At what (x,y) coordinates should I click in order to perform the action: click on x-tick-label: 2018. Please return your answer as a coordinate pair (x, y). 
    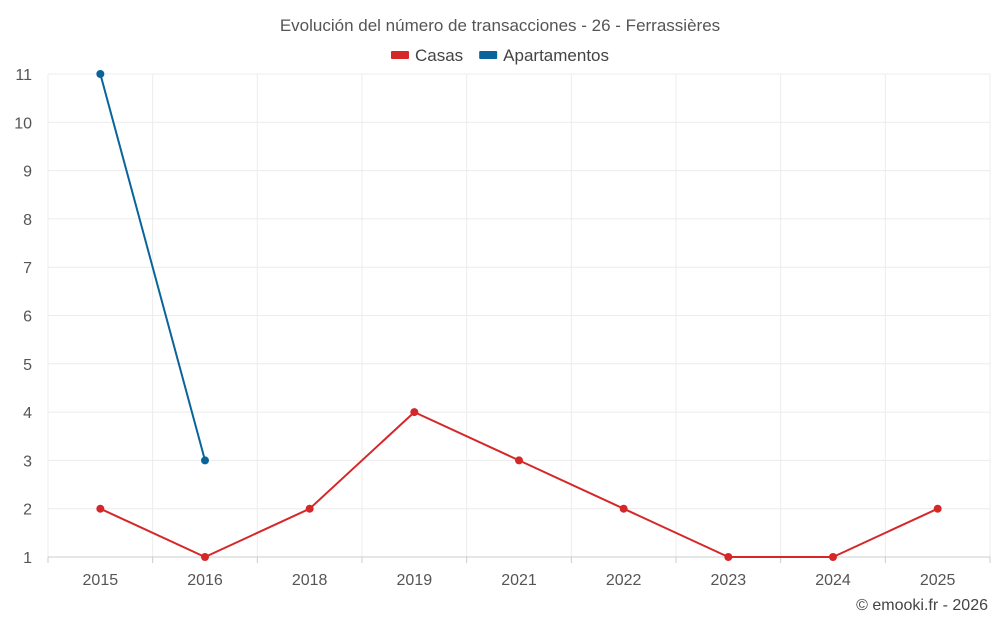
    Looking at the image, I should click on (310, 580).